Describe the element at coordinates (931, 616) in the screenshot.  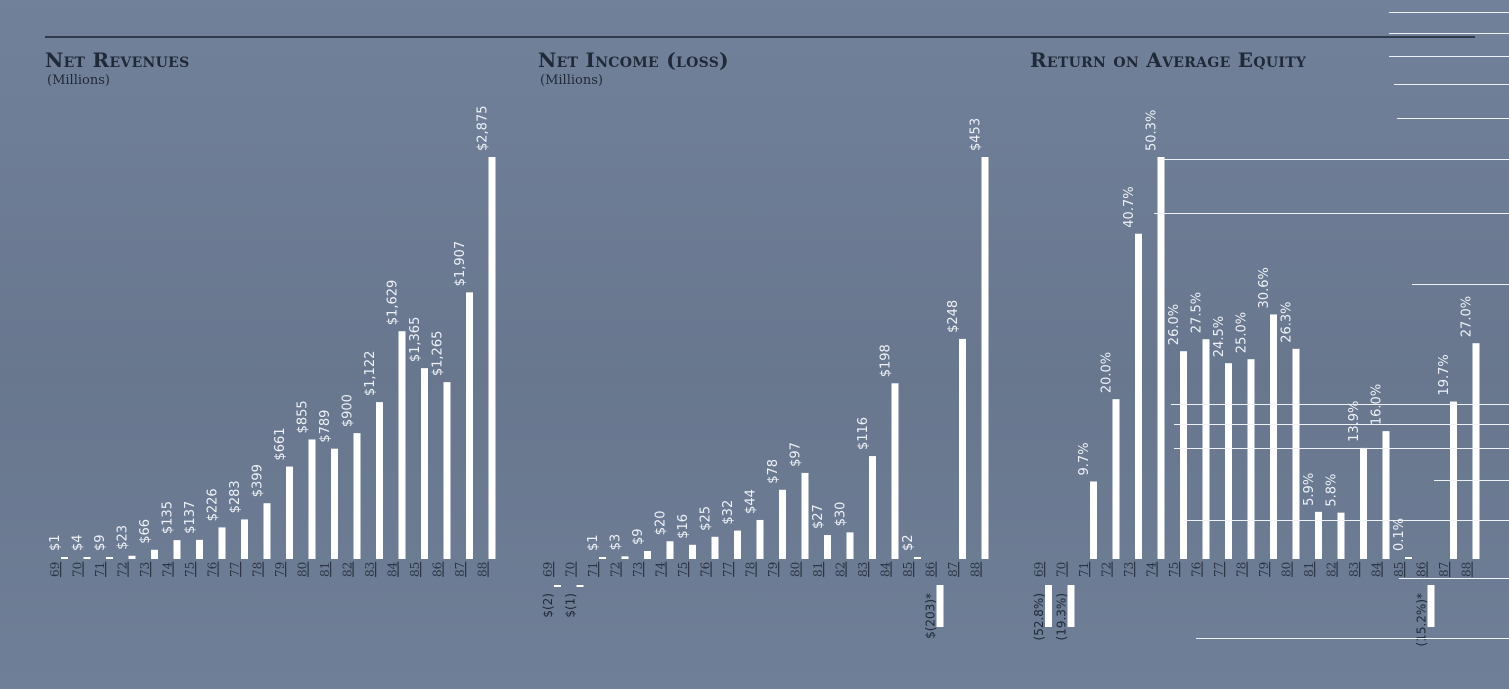
I see `value-label: $(203)*` at that location.